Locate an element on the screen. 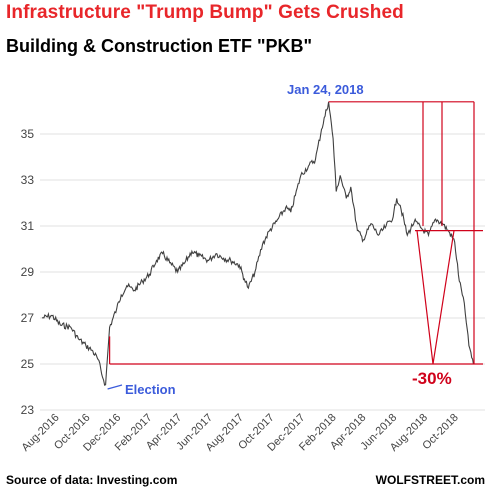 The image size is (491, 495). brand-label: WOLFSTREET.com is located at coordinates (430, 480).